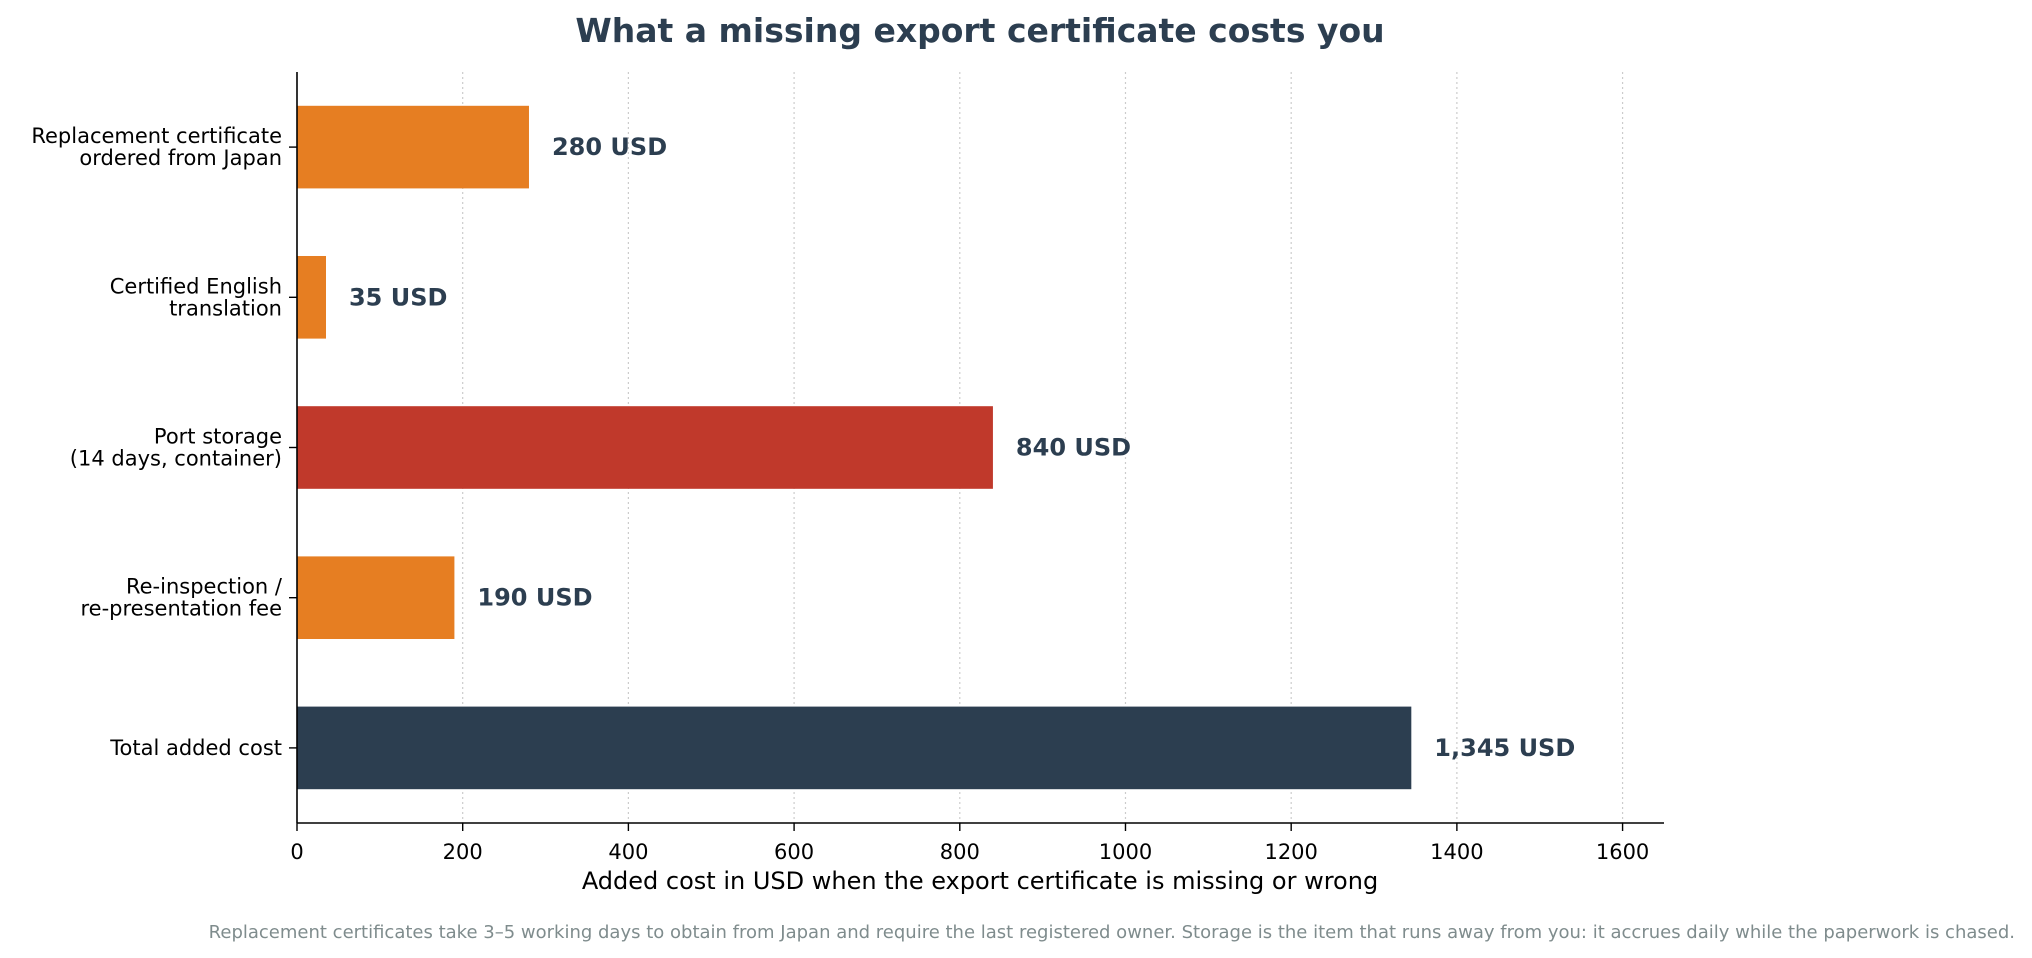  What do you see at coordinates (628, 852) in the screenshot?
I see `x-tick-label: 400` at bounding box center [628, 852].